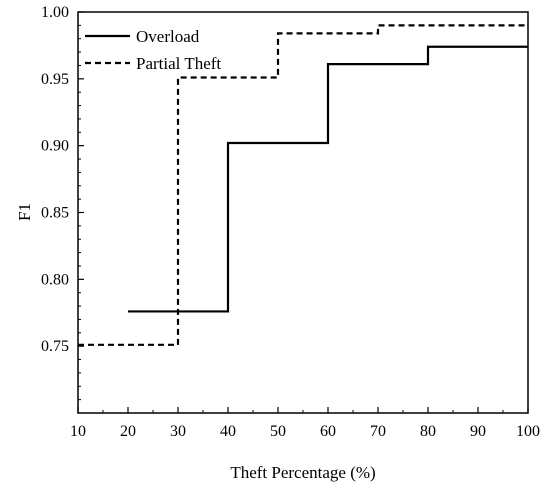 The height and width of the screenshot is (498, 550). I want to click on y-tick-label: 0.90, so click(55, 146).